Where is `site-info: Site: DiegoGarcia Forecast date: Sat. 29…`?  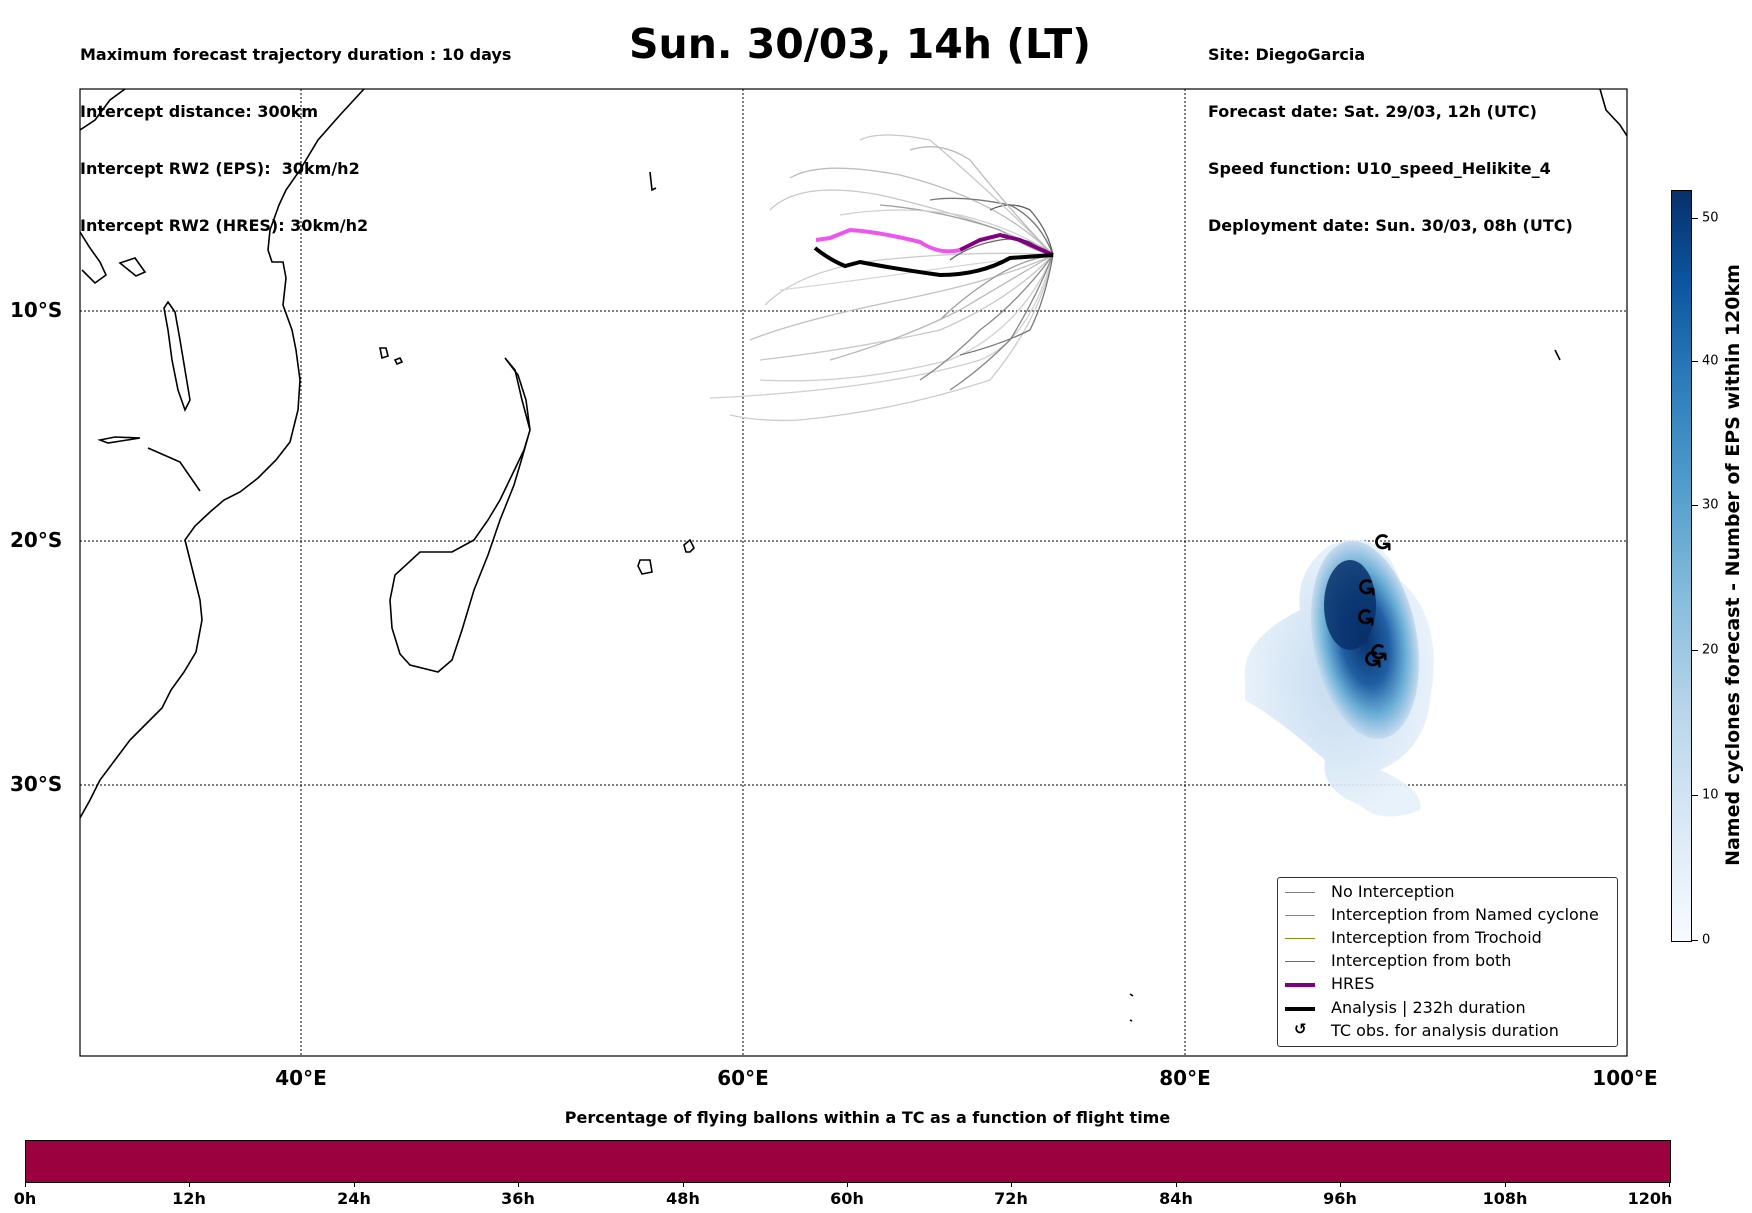 site-info: Site: DiegoGarcia Forecast date: Sat. 29… is located at coordinates (1390, 130).